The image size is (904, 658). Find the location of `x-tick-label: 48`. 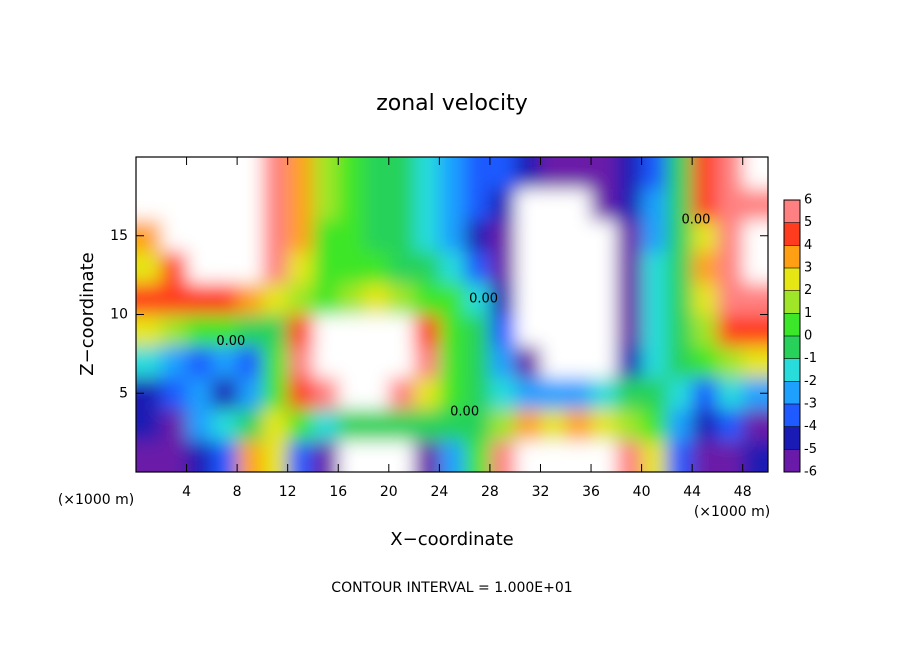

x-tick-label: 48 is located at coordinates (743, 492).